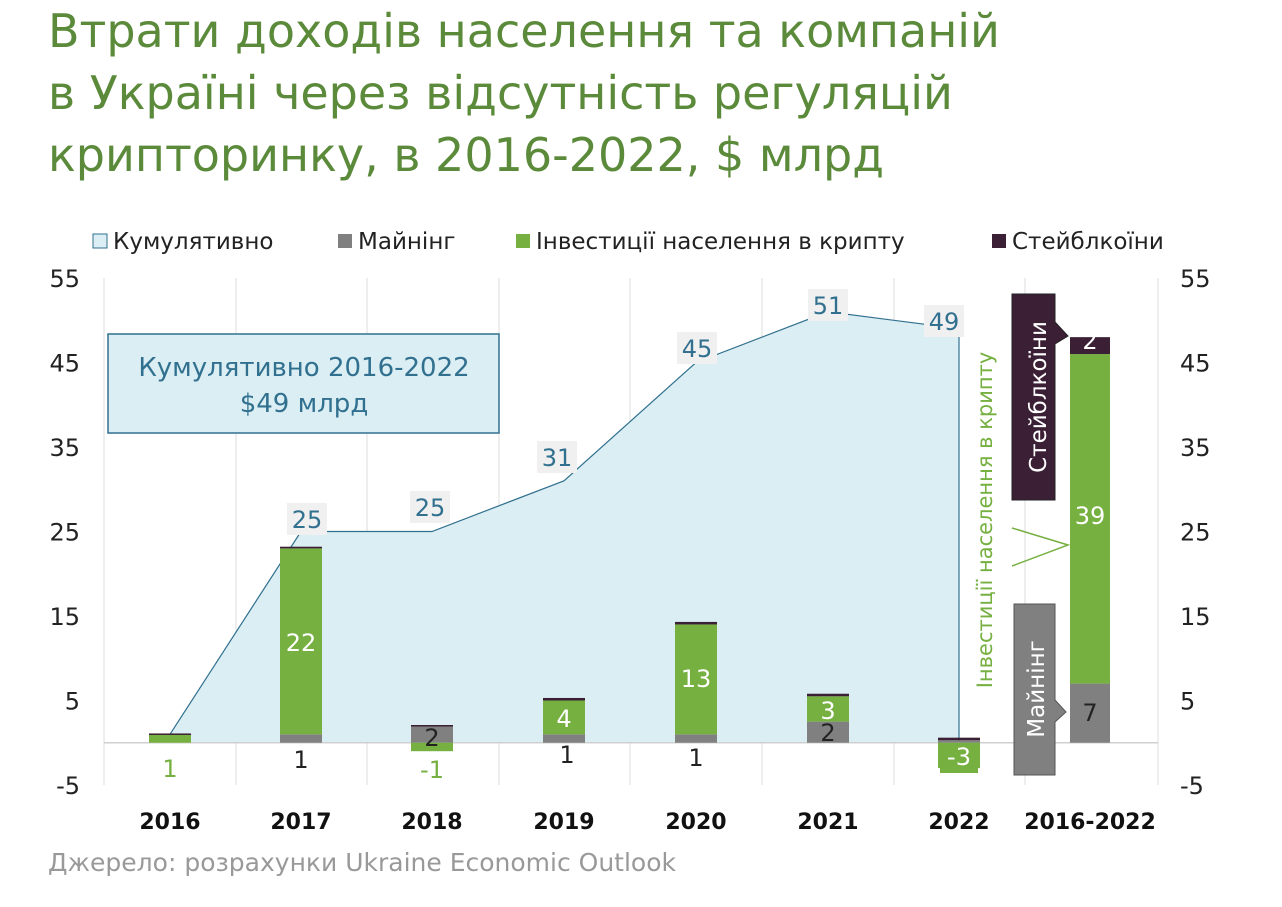 The height and width of the screenshot is (907, 1282). Describe the element at coordinates (1195, 448) in the screenshot. I see `y-tick-right: 35` at that location.